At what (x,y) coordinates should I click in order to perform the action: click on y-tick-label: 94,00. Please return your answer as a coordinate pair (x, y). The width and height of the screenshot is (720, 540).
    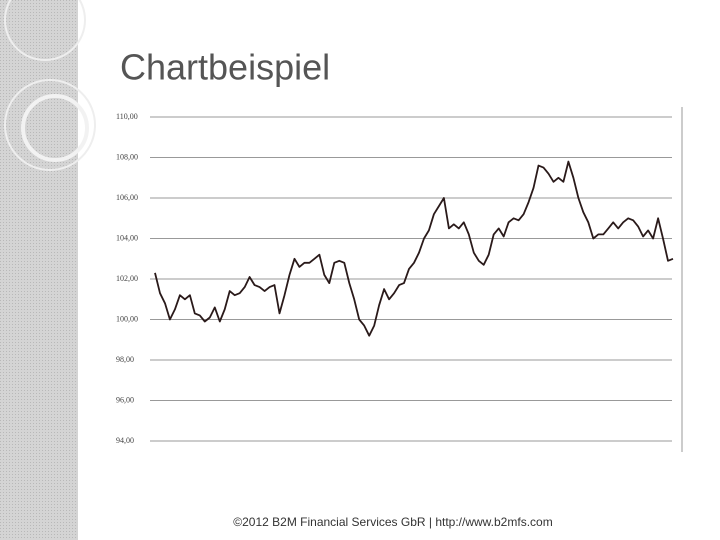
    Looking at the image, I should click on (125, 440).